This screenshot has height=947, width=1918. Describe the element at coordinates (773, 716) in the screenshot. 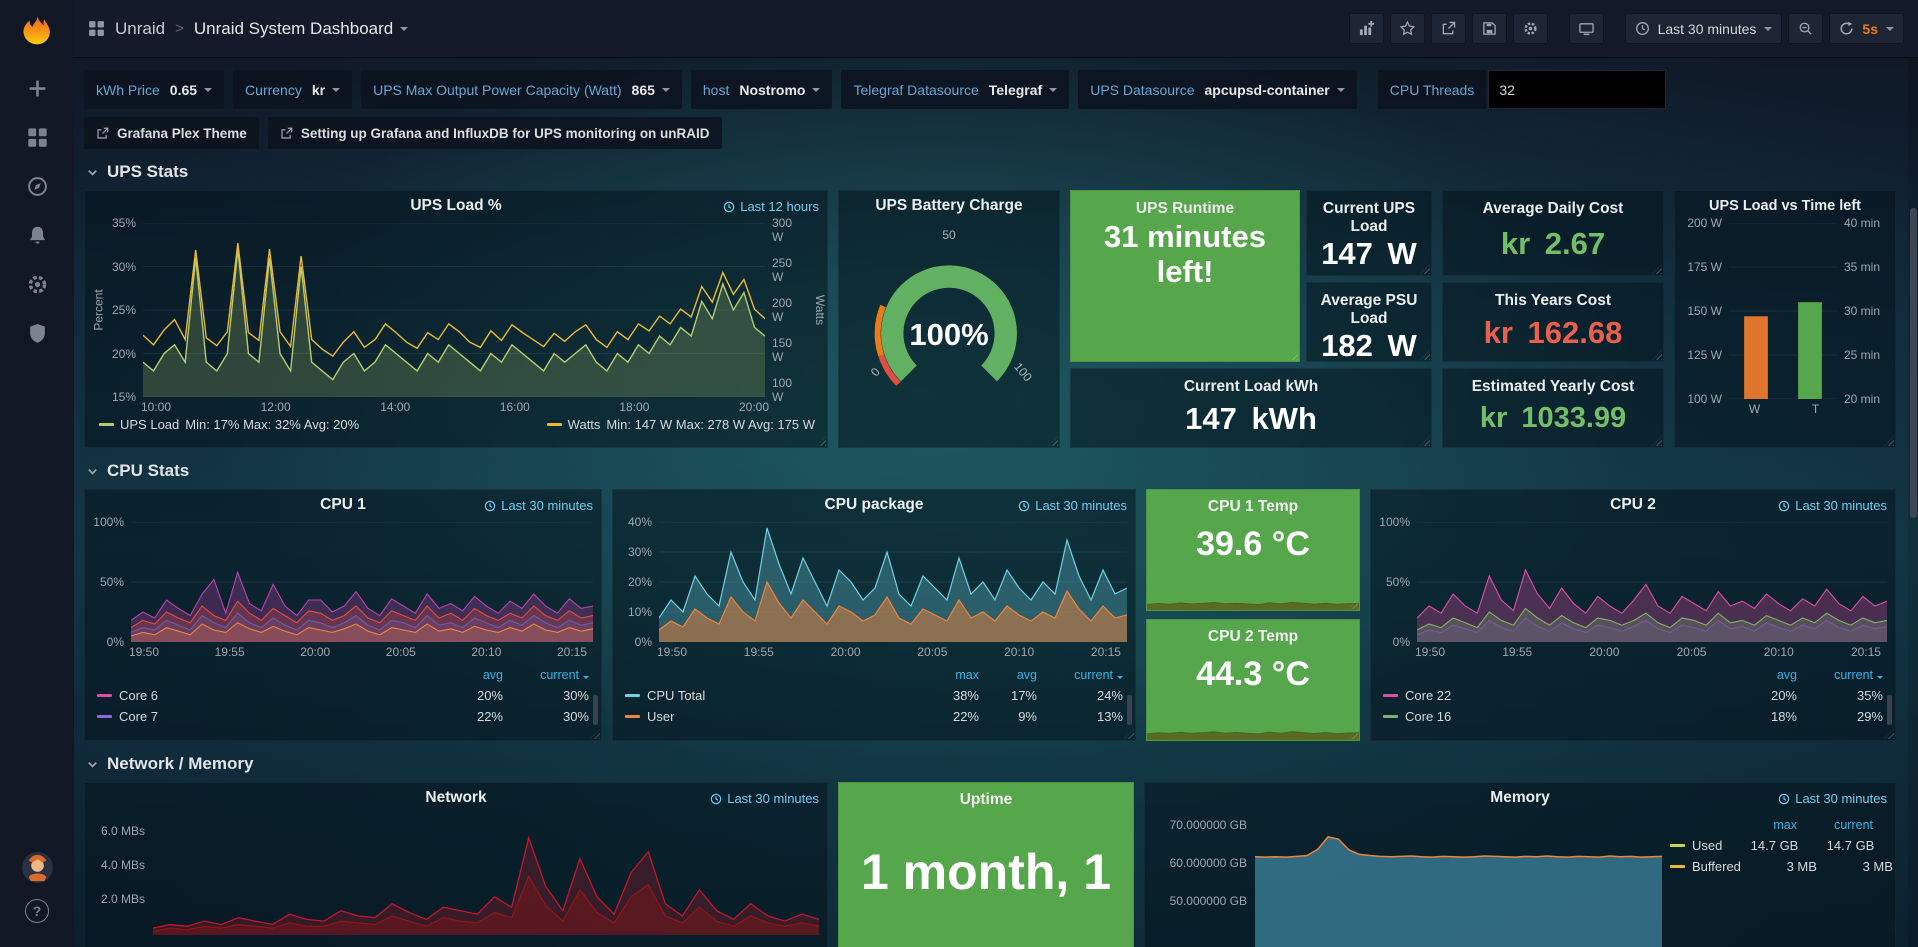

I see `legend-series-toggle: User` at that location.